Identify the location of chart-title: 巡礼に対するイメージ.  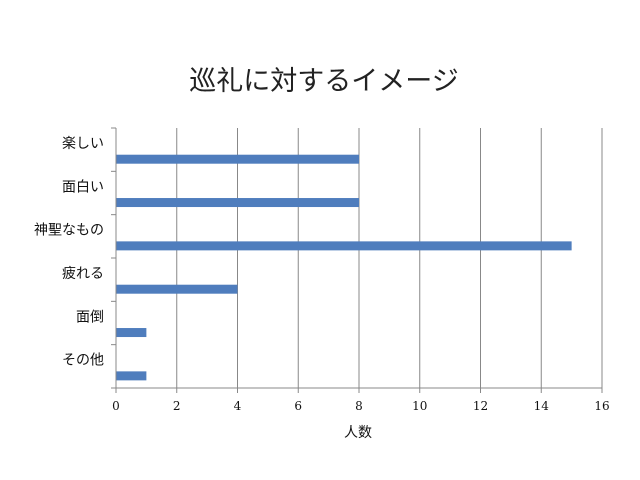
(323, 81).